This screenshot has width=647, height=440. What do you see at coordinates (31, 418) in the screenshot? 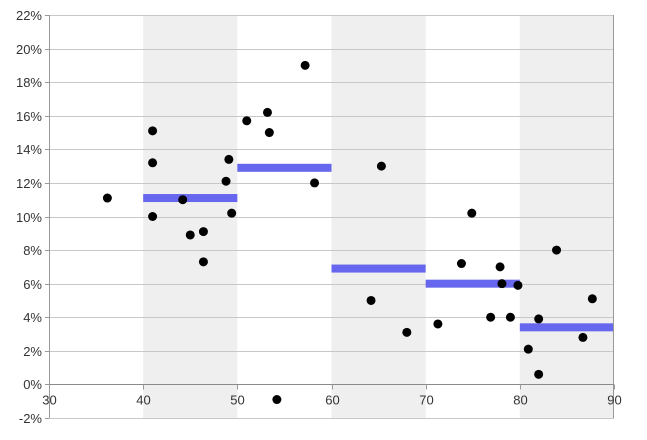
I see `y-tick-label-0: -2%` at bounding box center [31, 418].